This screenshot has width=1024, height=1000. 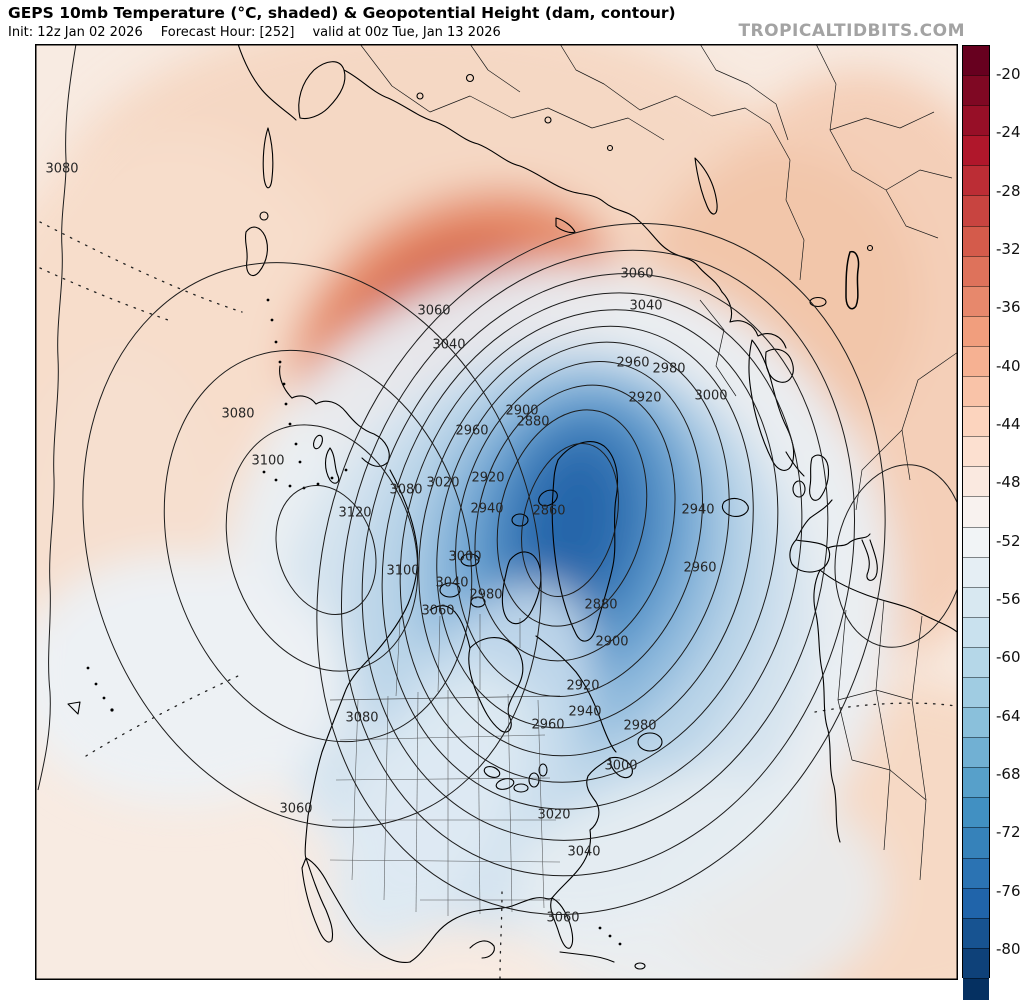 What do you see at coordinates (75, 32) in the screenshot?
I see `init-time: Init: 12z Jan 02 2026` at bounding box center [75, 32].